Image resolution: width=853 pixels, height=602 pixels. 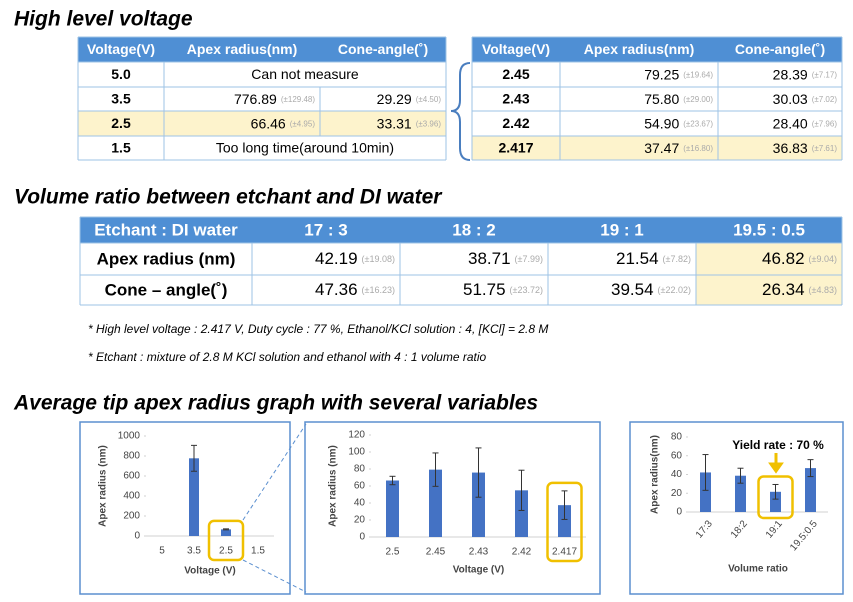 I want to click on cell-error: (±4.50), so click(x=429, y=99).